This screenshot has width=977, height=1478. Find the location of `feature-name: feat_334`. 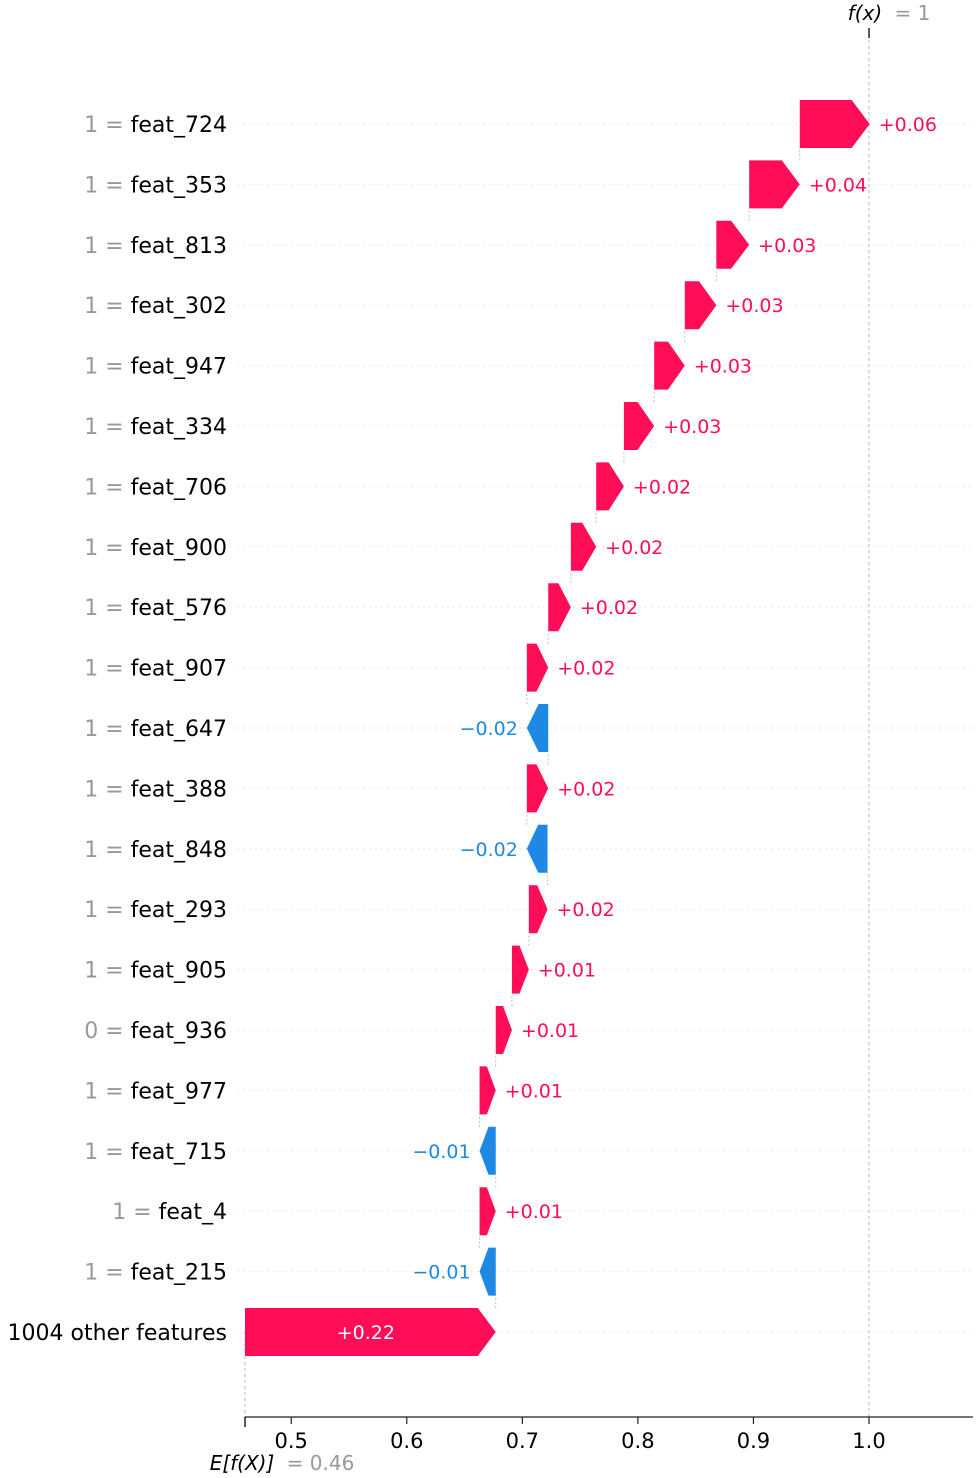

feature-name: feat_334 is located at coordinates (179, 427).